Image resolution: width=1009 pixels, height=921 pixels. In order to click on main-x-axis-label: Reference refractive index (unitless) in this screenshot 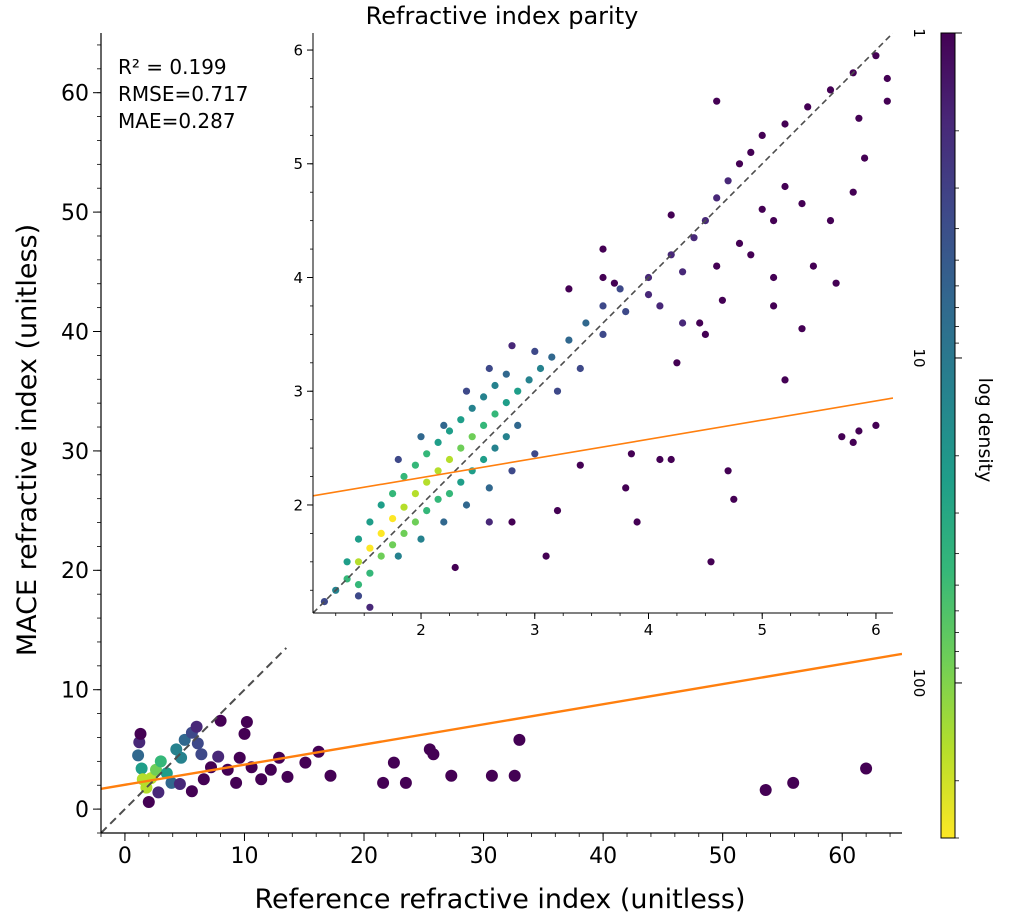, I will do `click(500, 899)`.